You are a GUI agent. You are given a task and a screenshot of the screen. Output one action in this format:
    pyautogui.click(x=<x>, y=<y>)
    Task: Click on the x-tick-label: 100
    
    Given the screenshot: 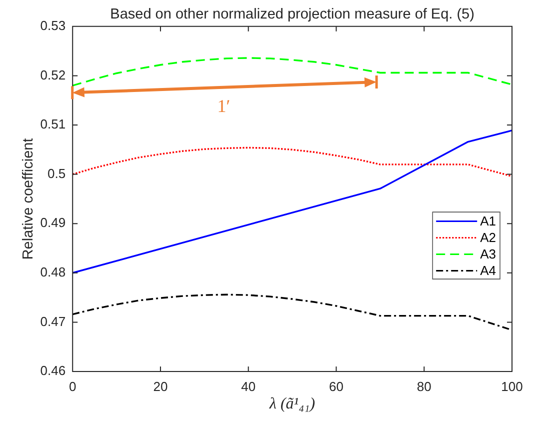 What is the action you would take?
    pyautogui.click(x=512, y=386)
    